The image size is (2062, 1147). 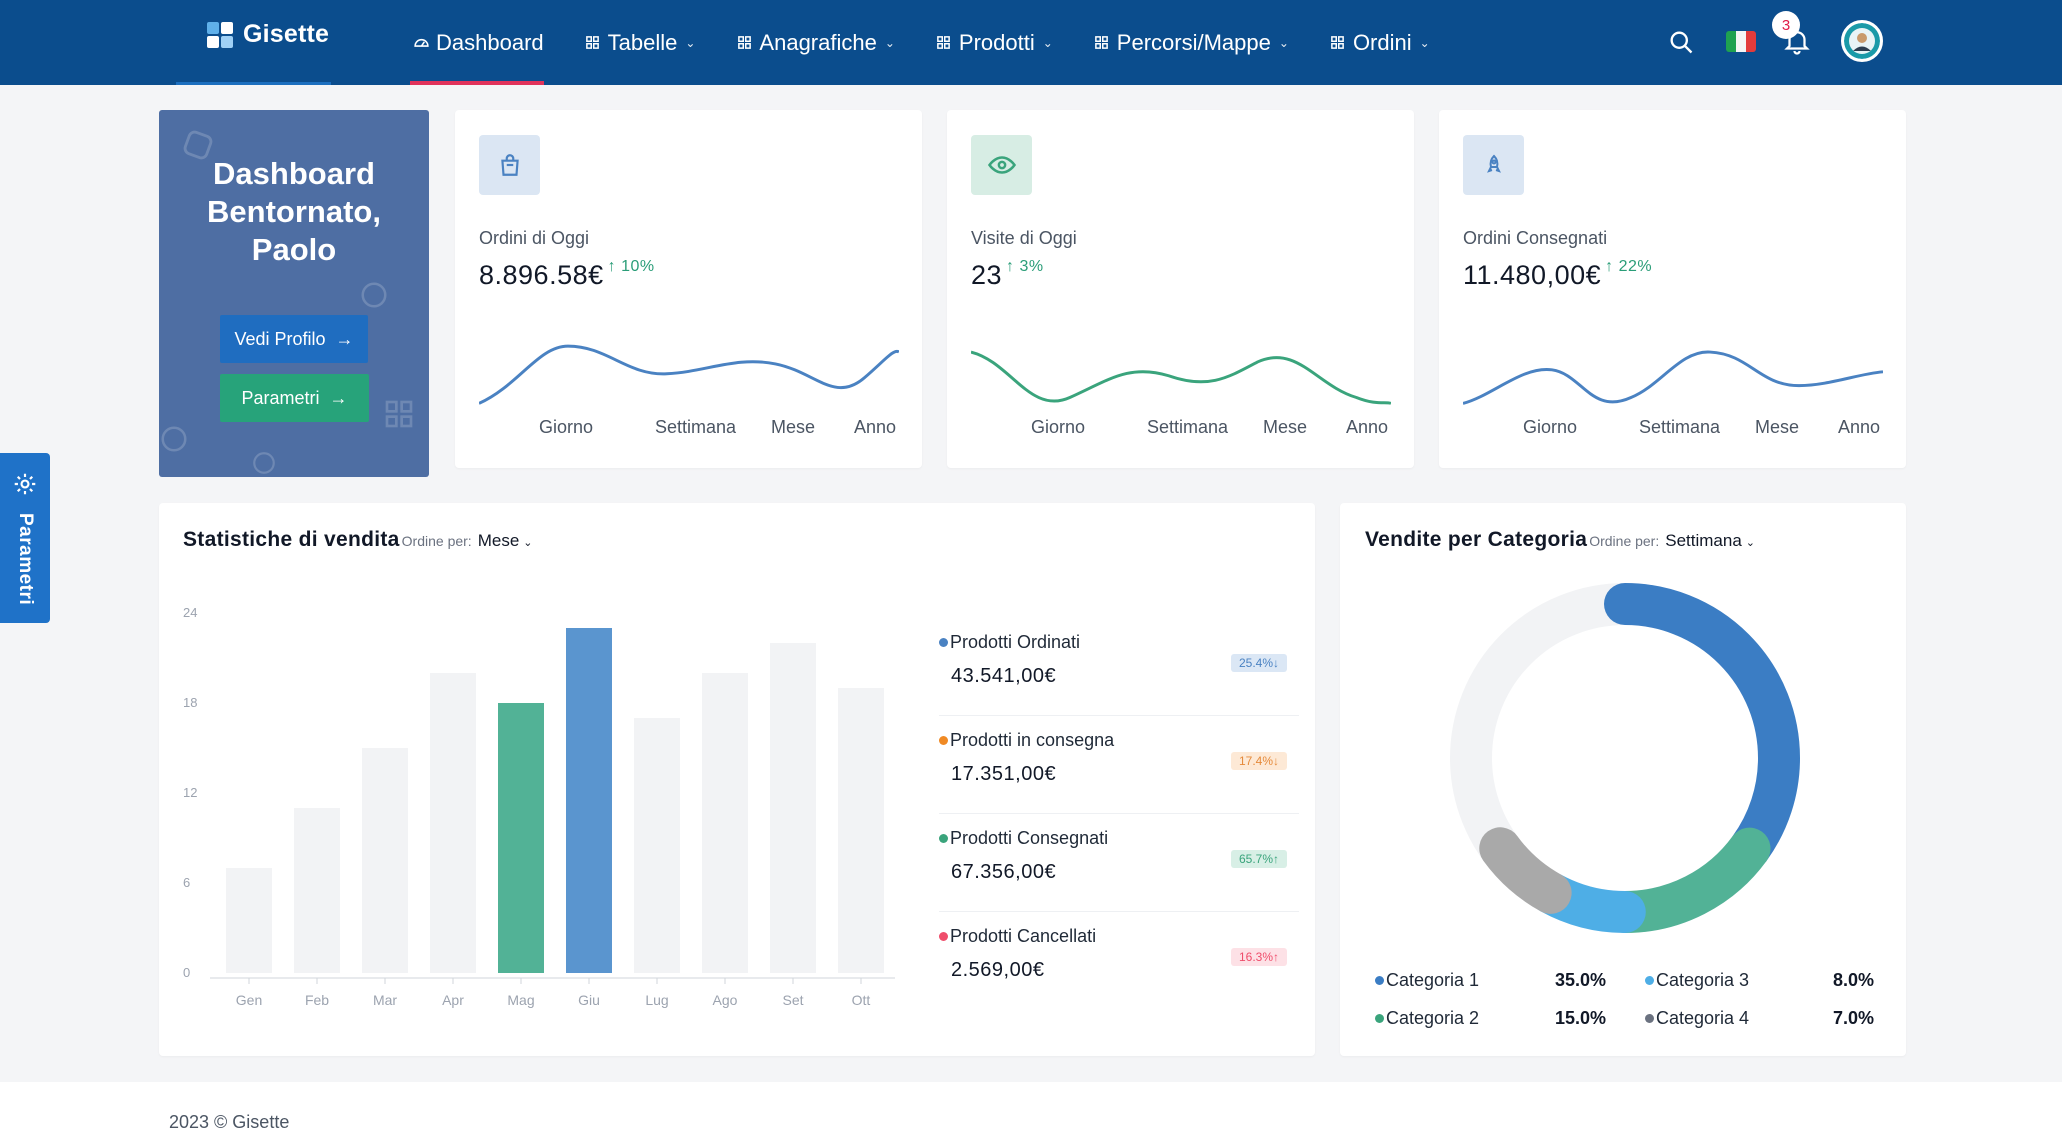 I want to click on sales-sort-value: Mese, so click(x=498, y=540).